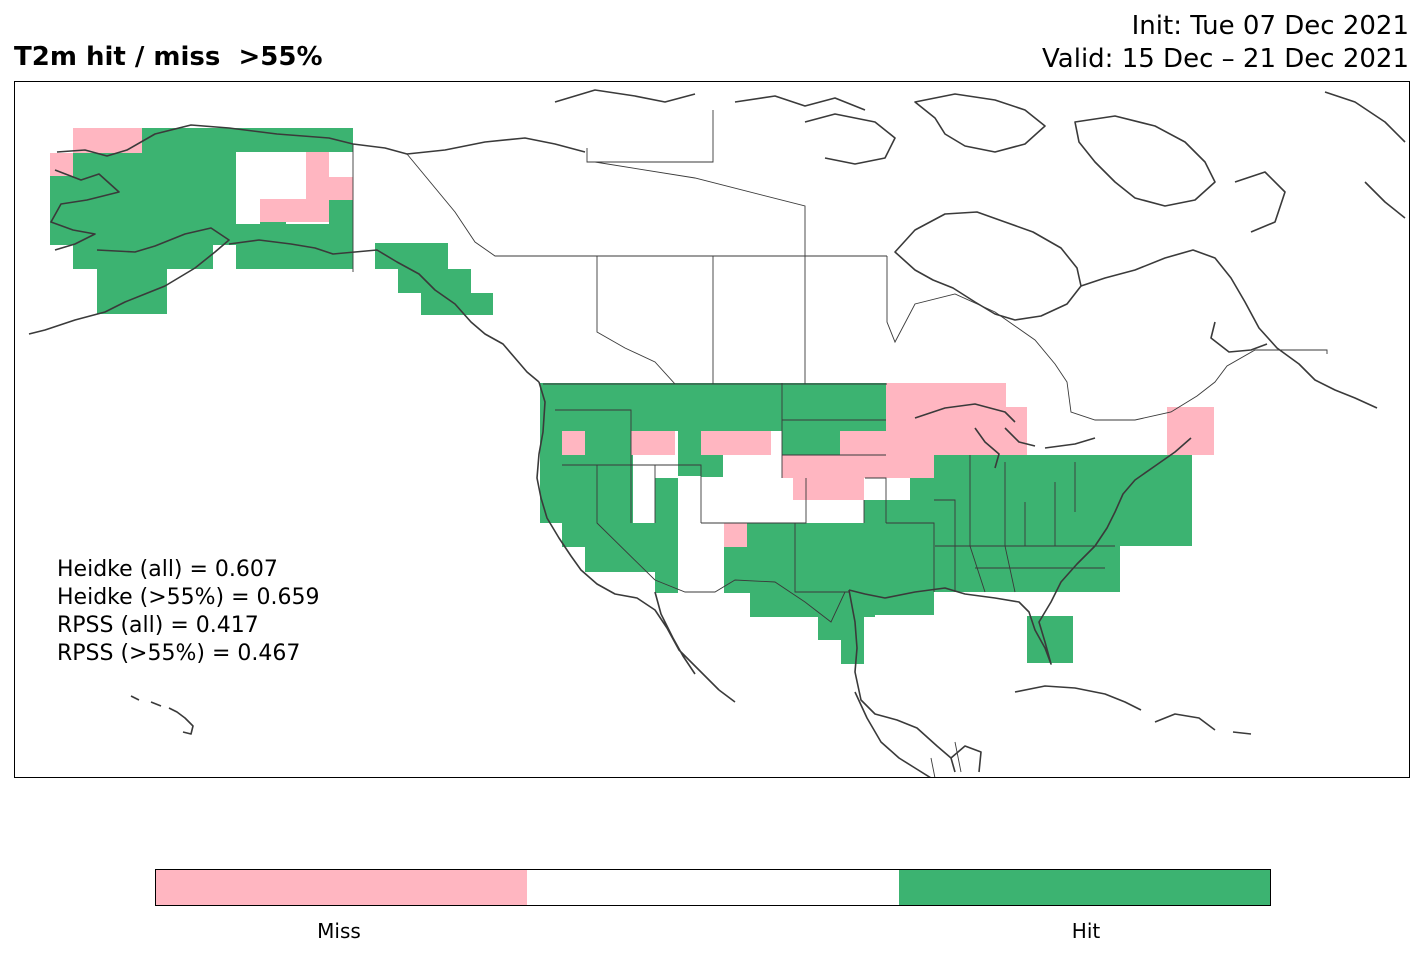 Image resolution: width=1425 pixels, height=956 pixels. I want to click on colorbar-neutral, so click(713, 887).